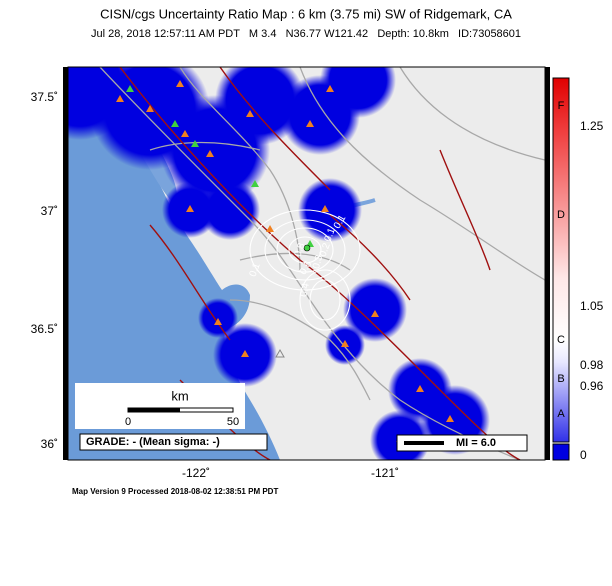 The height and width of the screenshot is (586, 612). Describe the element at coordinates (325, 249) in the screenshot. I see `contour-label: 0.2` at that location.